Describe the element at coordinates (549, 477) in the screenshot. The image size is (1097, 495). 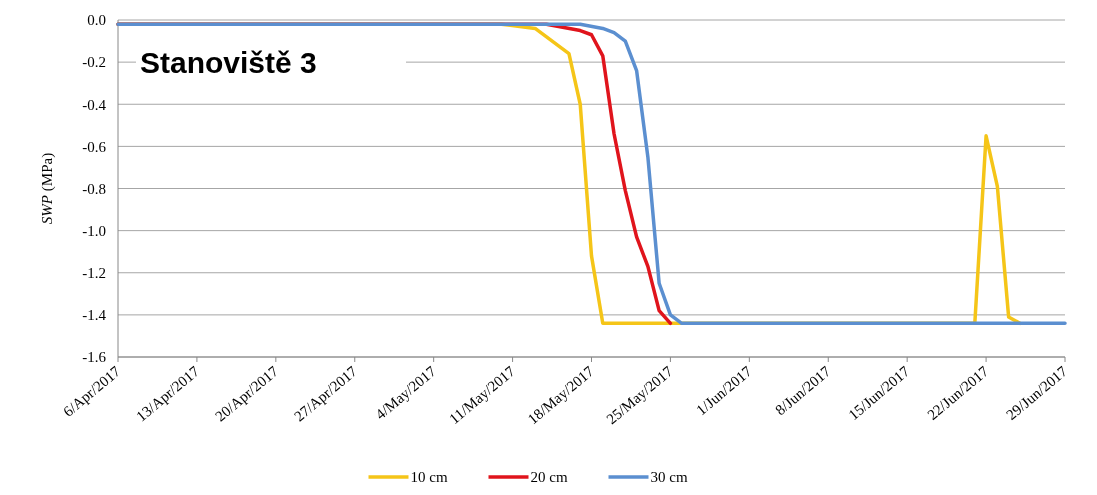
I see `legend-label: 20 cm` at that location.